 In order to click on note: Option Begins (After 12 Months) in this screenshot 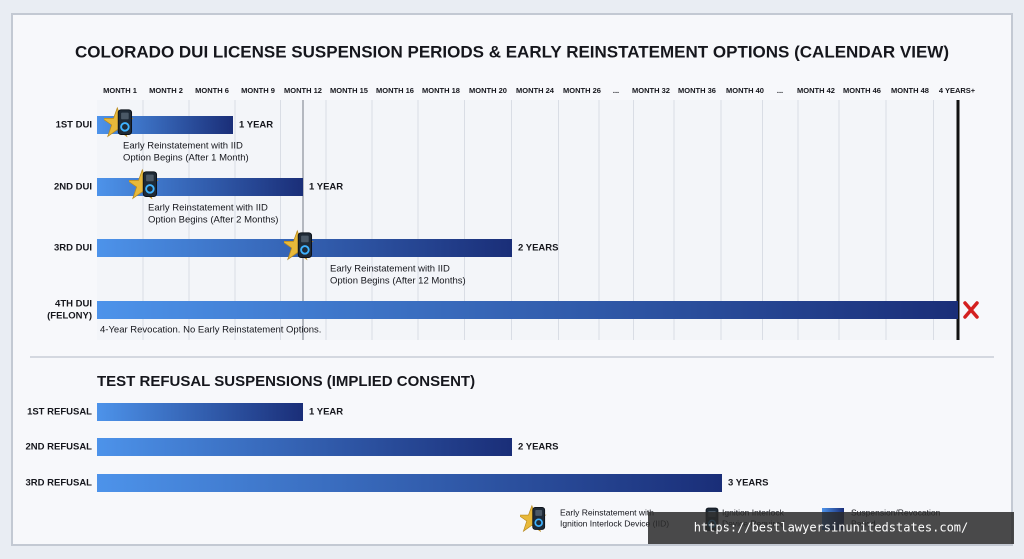, I will do `click(398, 281)`.